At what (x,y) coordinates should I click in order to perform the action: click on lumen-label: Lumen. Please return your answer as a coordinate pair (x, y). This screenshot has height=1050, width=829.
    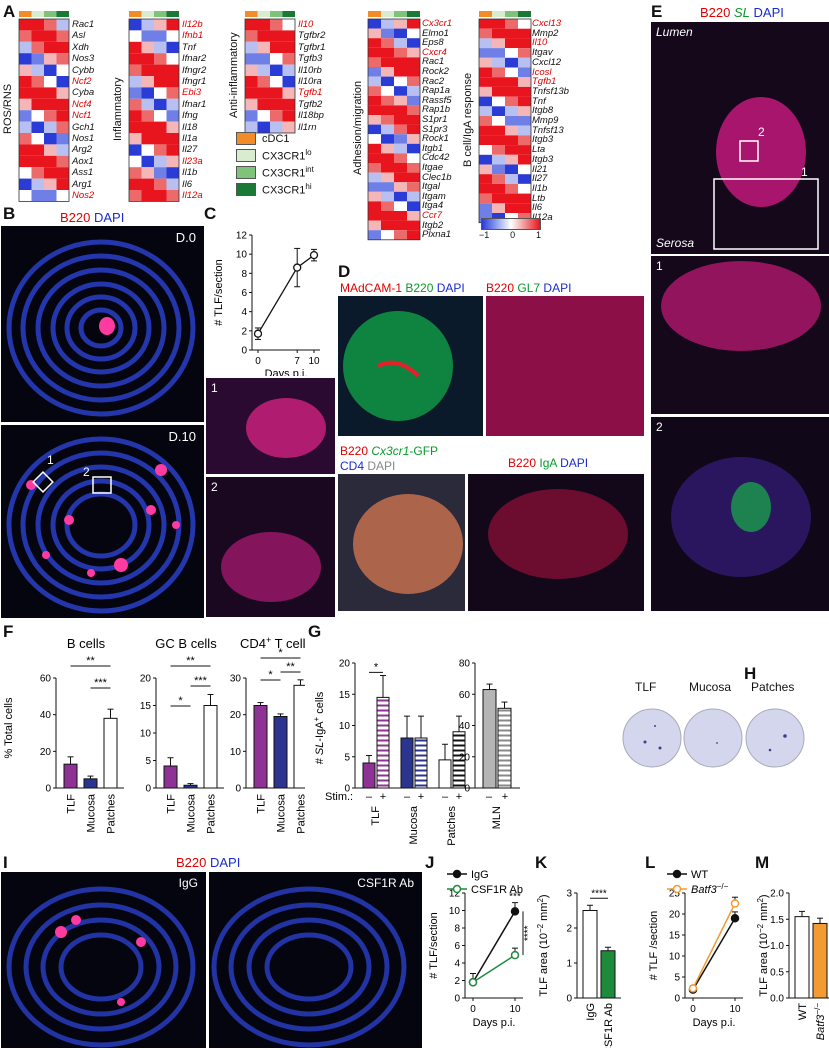
    Looking at the image, I should click on (674, 32).